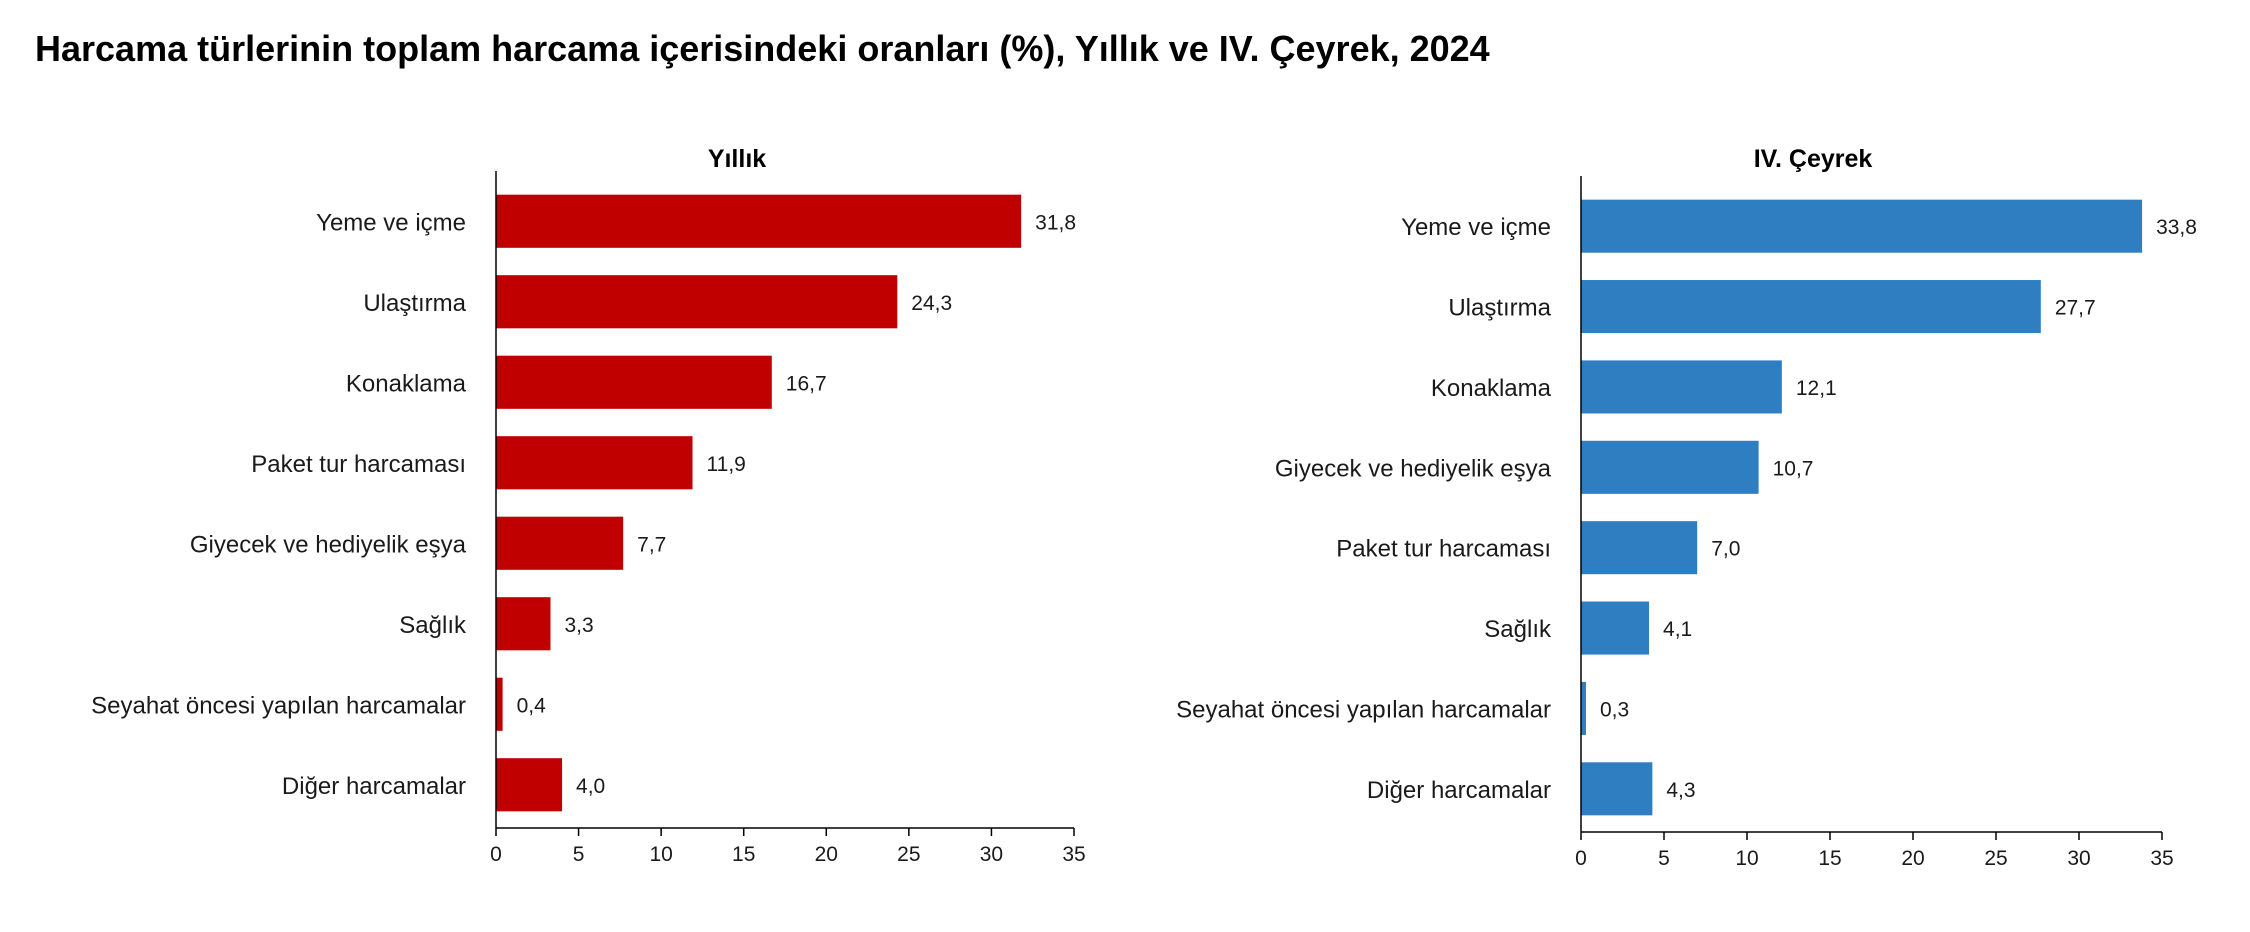 Image resolution: width=2250 pixels, height=932 pixels. Describe the element at coordinates (328, 544) in the screenshot. I see `annual-category-label: Giyecek ve hediyelik eşya` at that location.